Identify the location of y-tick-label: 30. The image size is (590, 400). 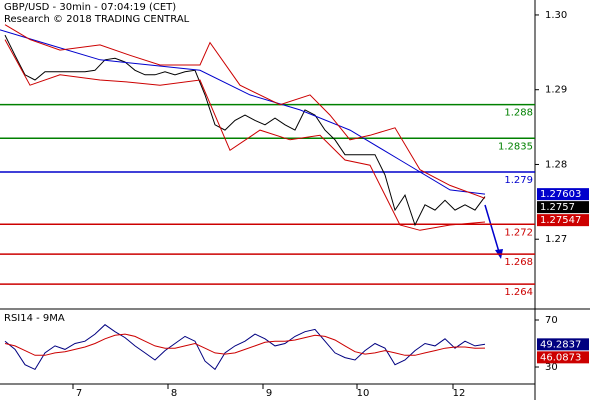
(551, 367).